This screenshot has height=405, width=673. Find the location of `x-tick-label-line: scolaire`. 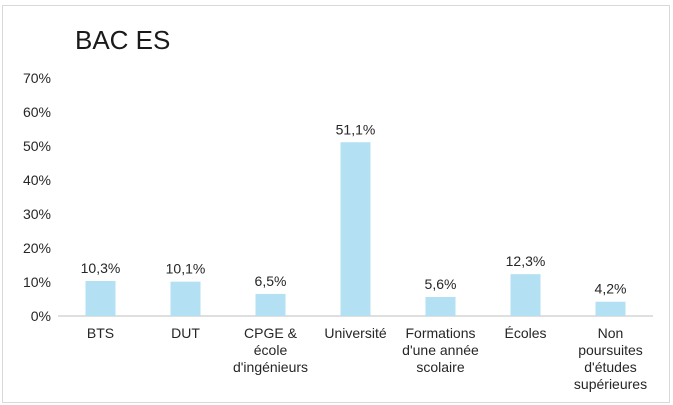

x-tick-label-line: scolaire is located at coordinates (440, 367).